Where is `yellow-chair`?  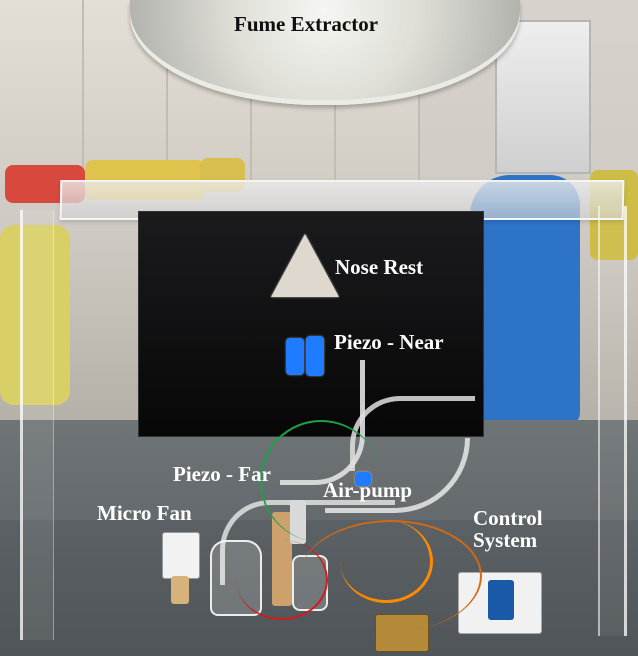
yellow-chair is located at coordinates (35, 315).